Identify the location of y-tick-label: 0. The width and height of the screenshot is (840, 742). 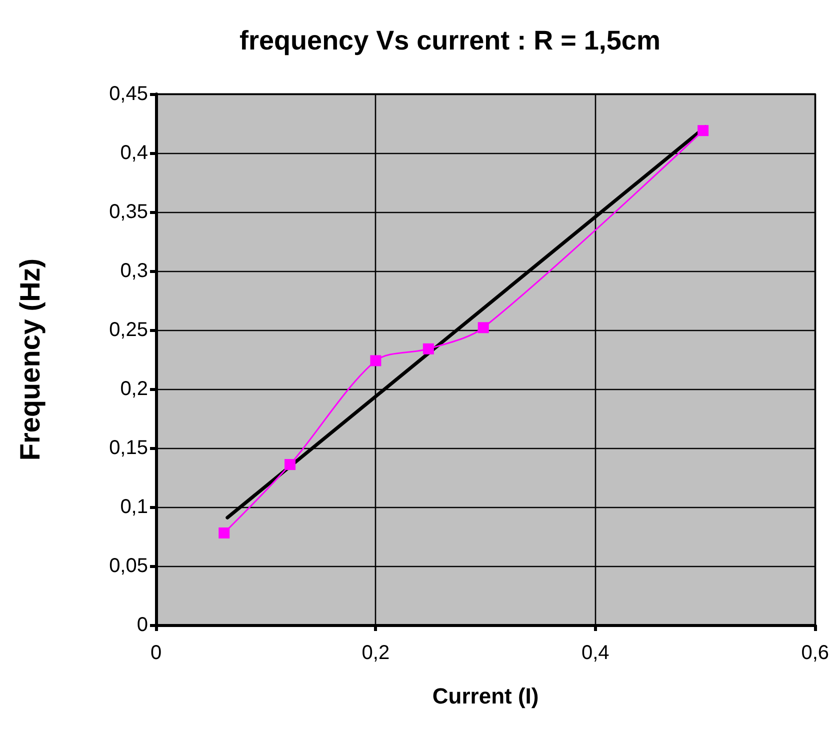
(142, 625).